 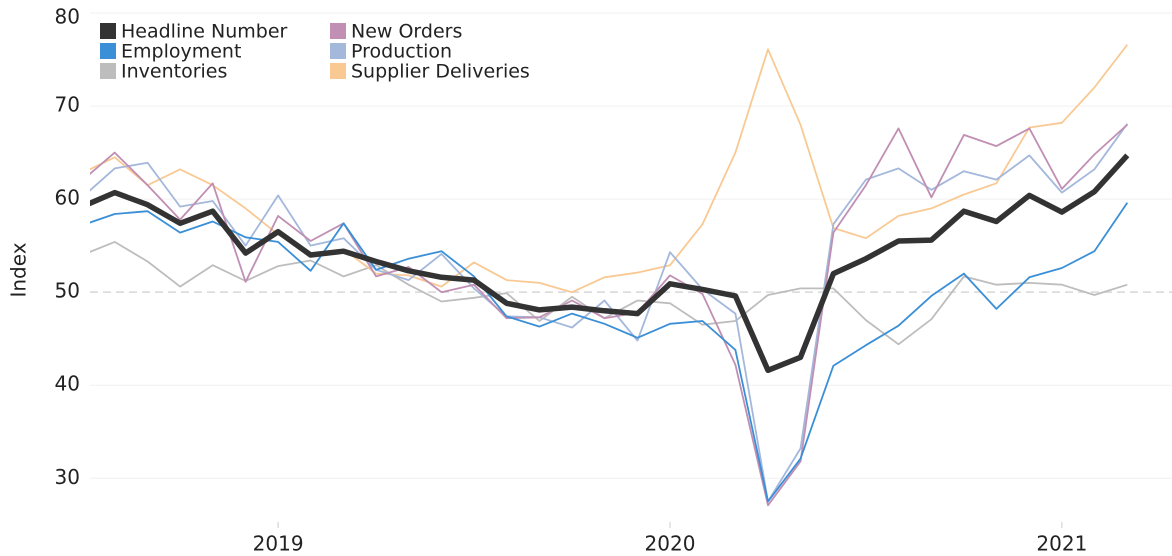 What do you see at coordinates (406, 32) in the screenshot?
I see `legend-label: New Orders` at bounding box center [406, 32].